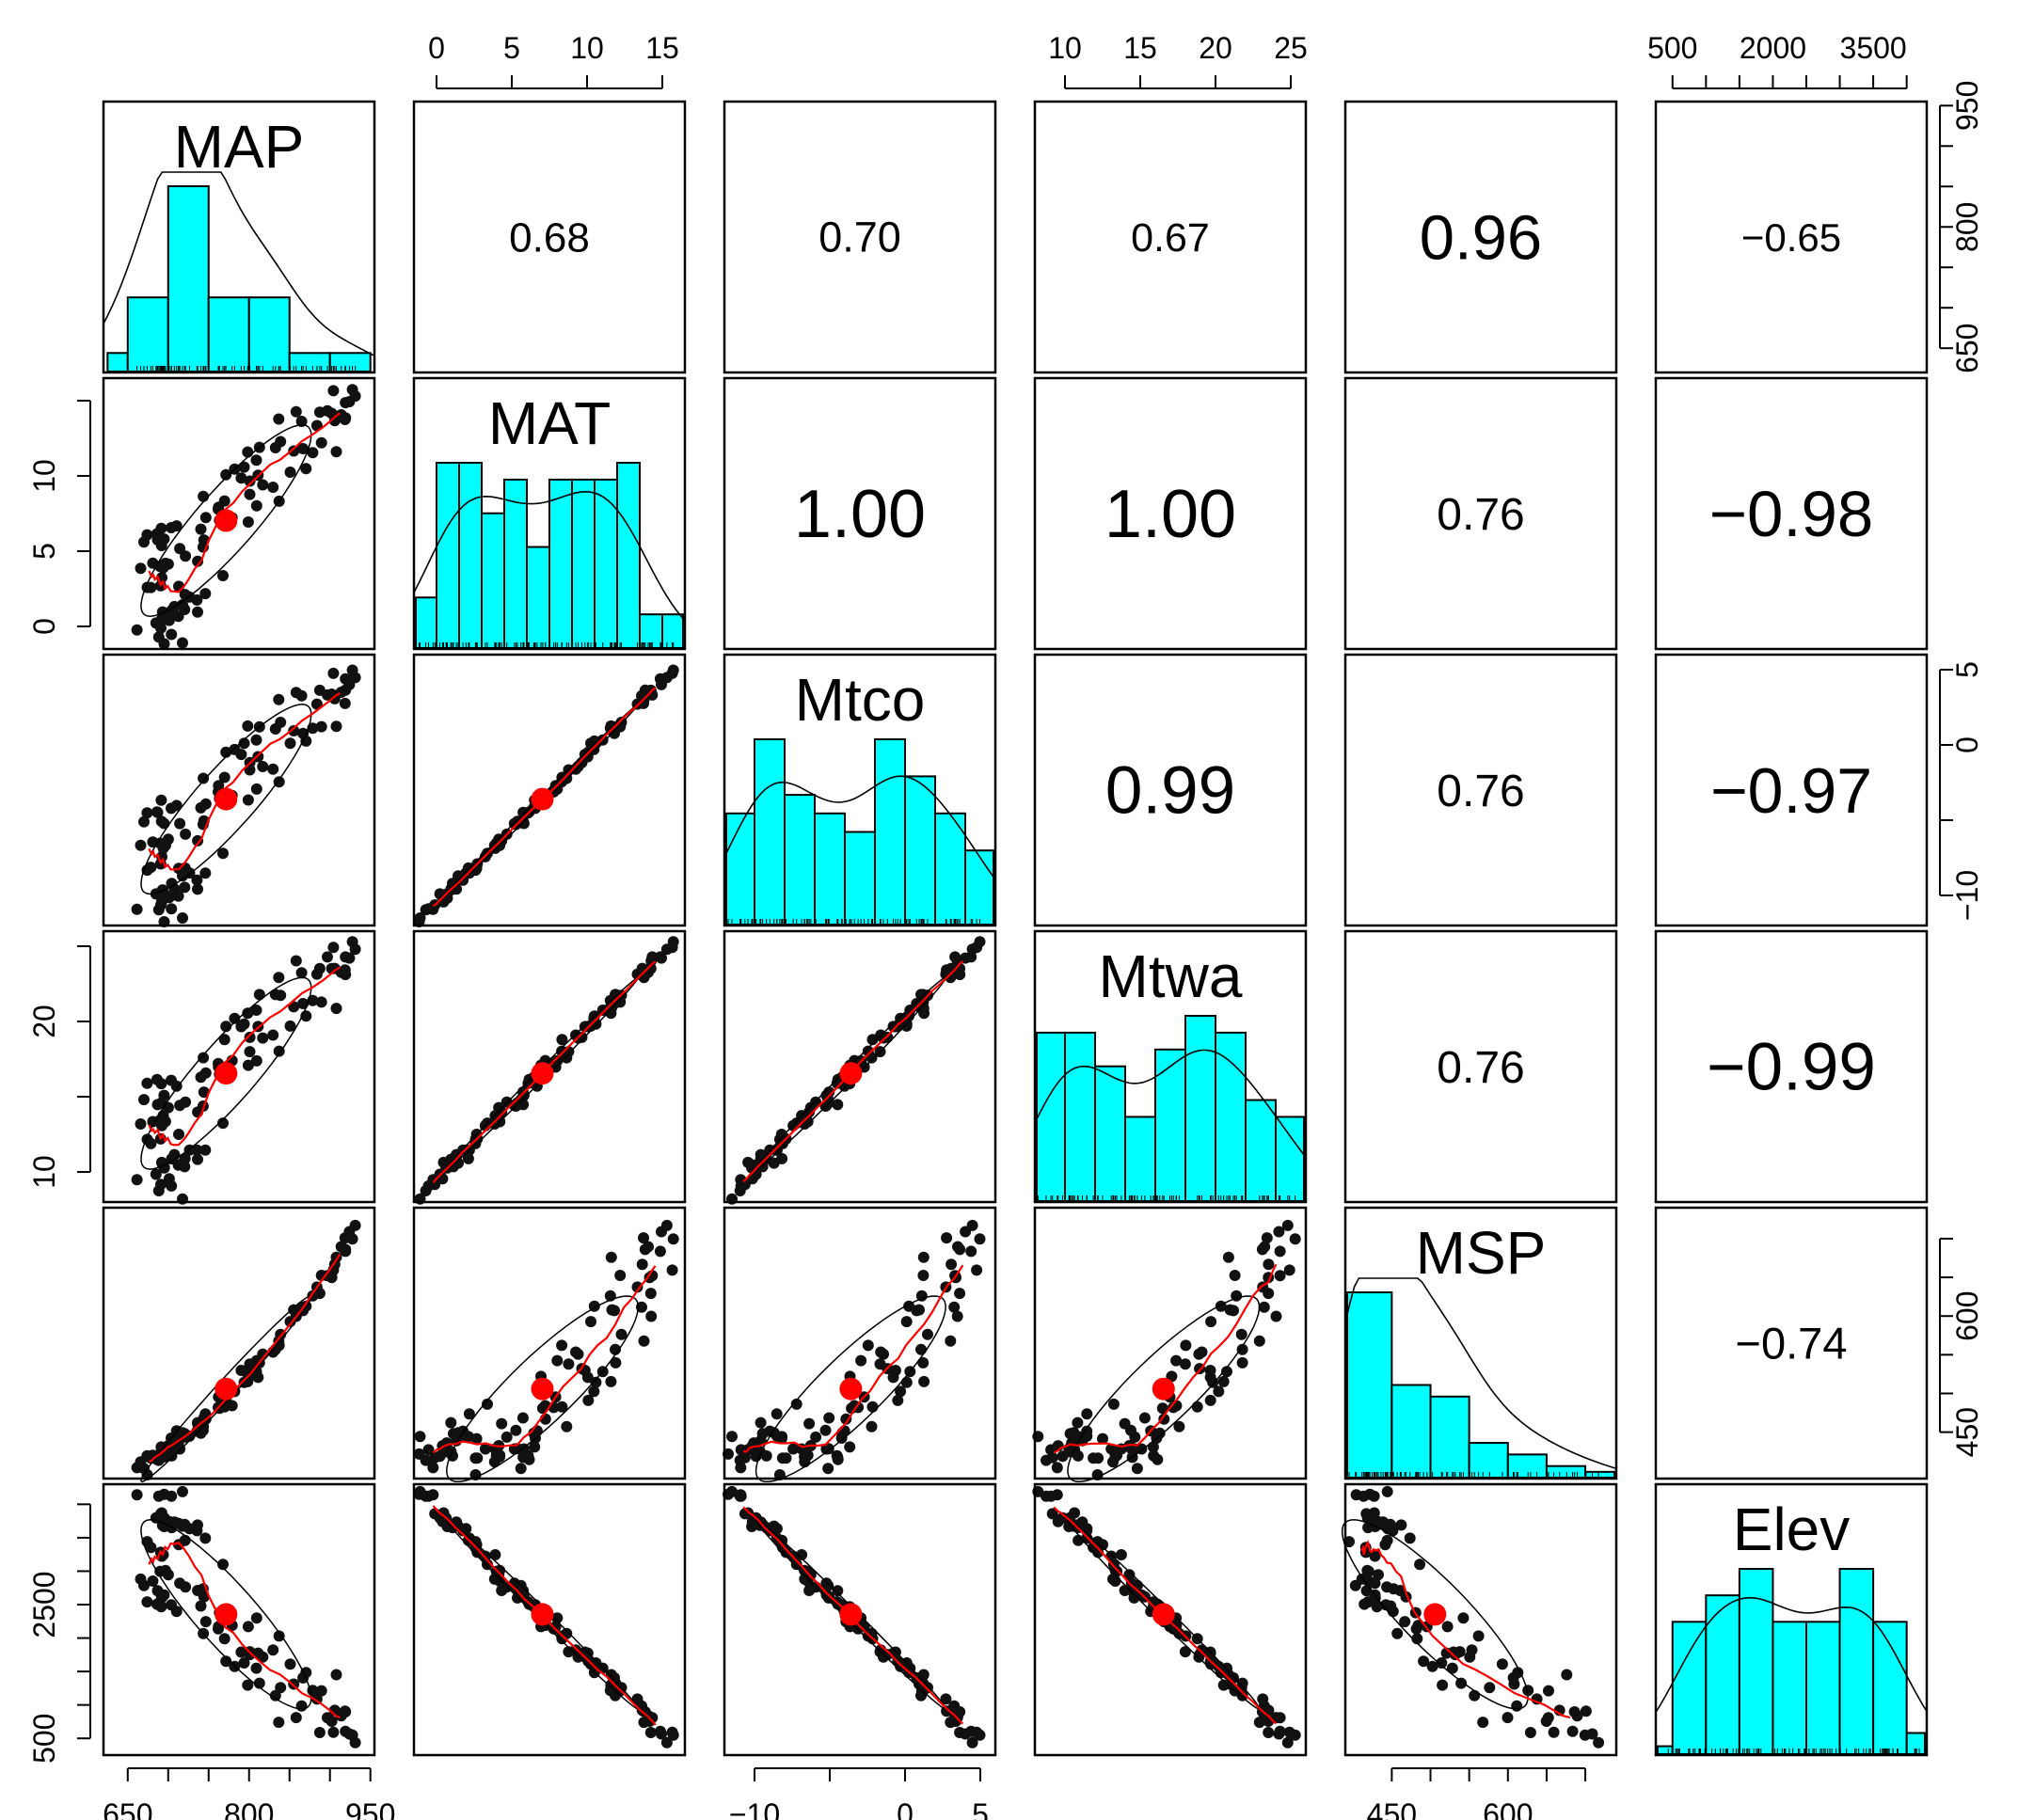  I want to click on tick-label: 2000, so click(1773, 48).